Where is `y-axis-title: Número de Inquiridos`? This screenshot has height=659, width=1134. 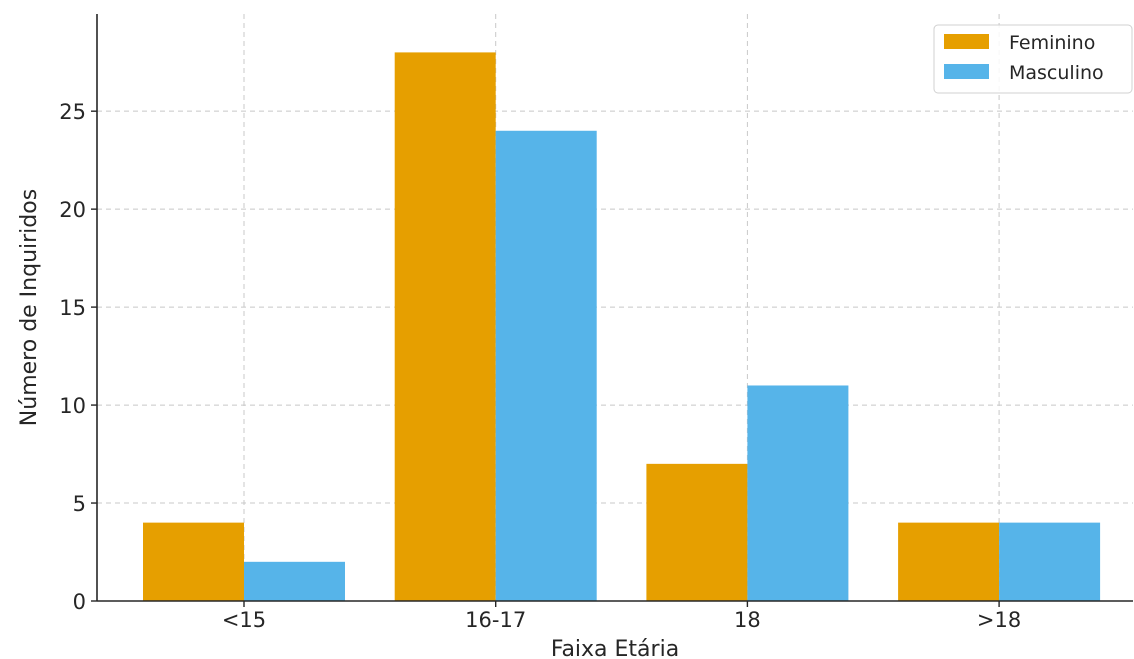
y-axis-title: Número de Inquiridos is located at coordinates (29, 307).